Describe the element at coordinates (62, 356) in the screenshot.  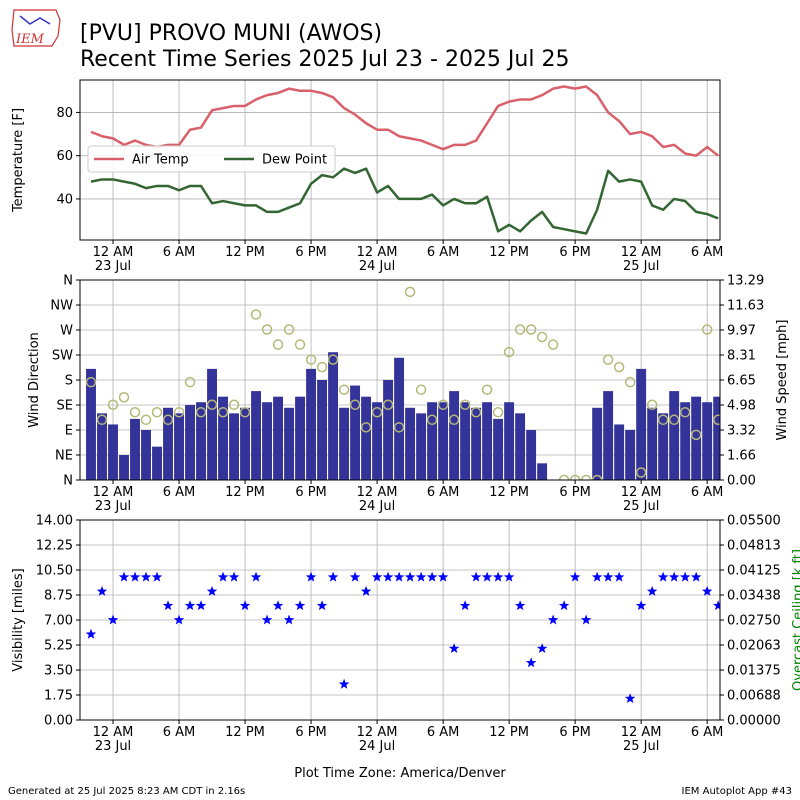
I see `y-tick-label: SW` at that location.